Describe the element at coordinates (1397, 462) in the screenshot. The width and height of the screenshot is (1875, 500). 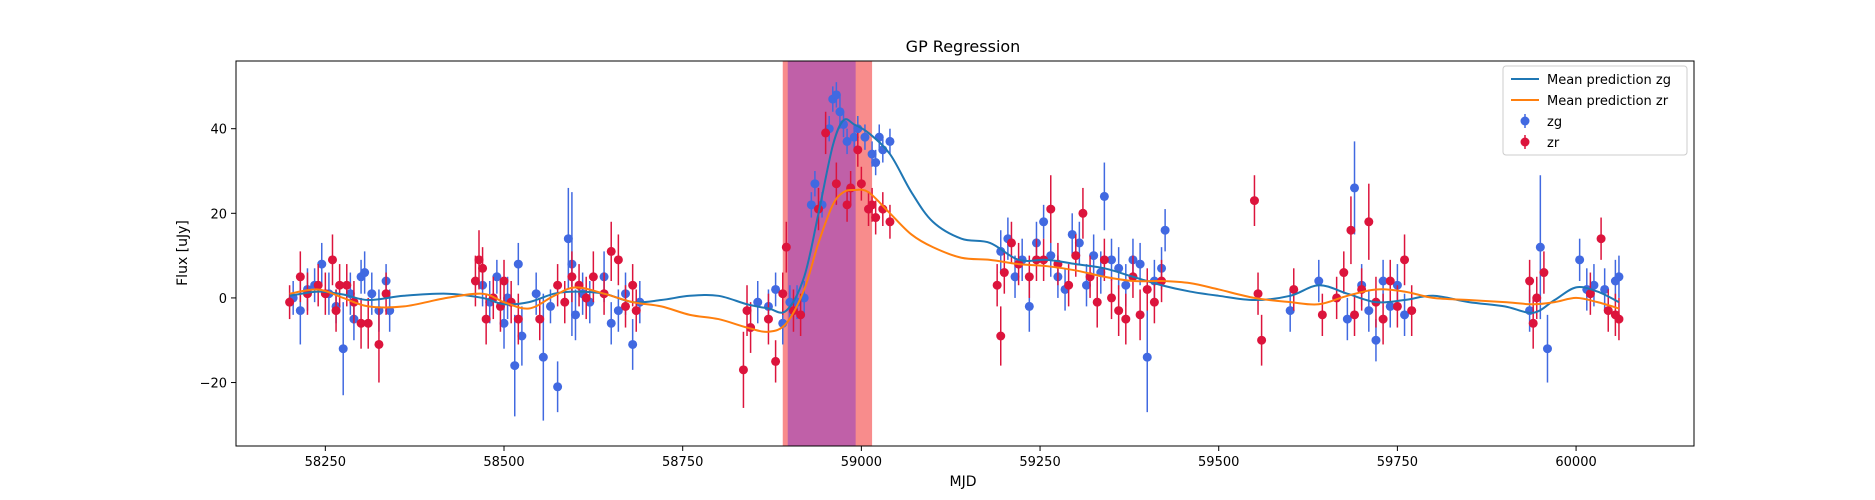
I see `x-tick-label: 59750` at that location.